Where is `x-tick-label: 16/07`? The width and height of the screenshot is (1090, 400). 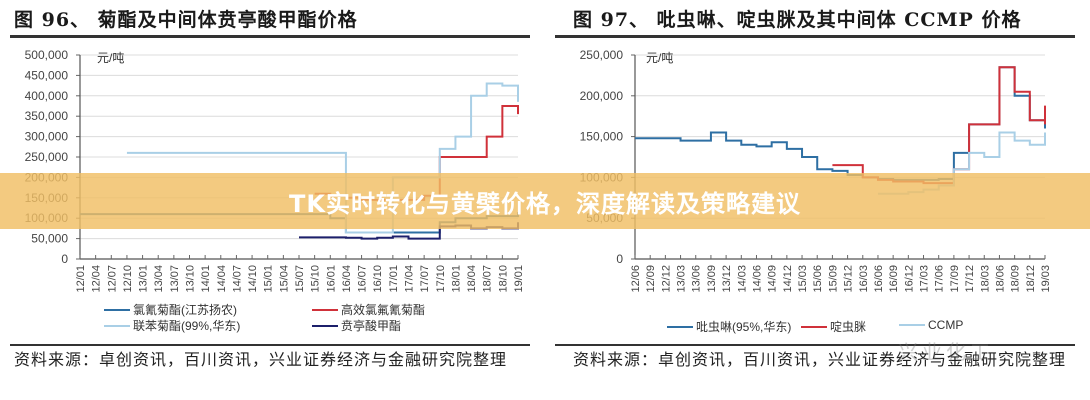 x-tick-label: 16/07 is located at coordinates (363, 279).